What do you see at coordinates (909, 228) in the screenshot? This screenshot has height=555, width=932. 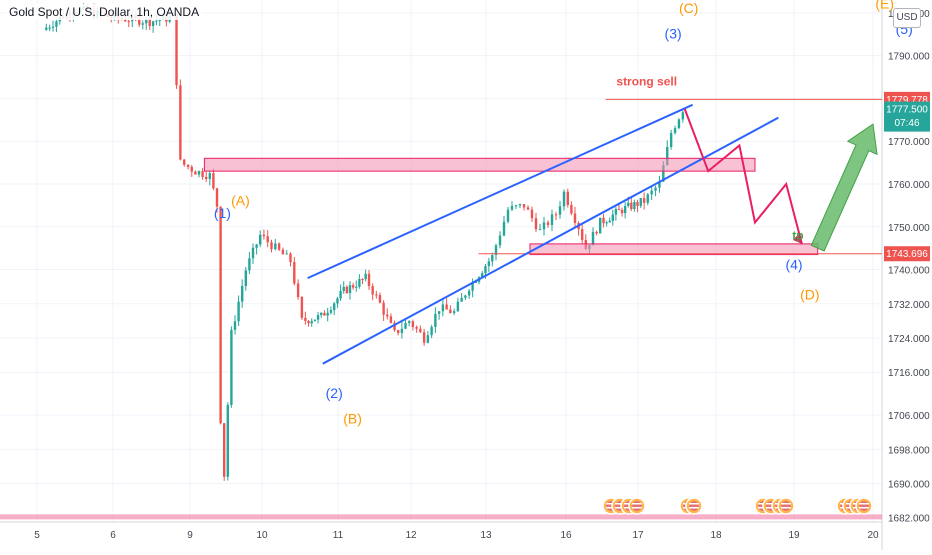 I see `price-tick-label: 1750.000` at bounding box center [909, 228].